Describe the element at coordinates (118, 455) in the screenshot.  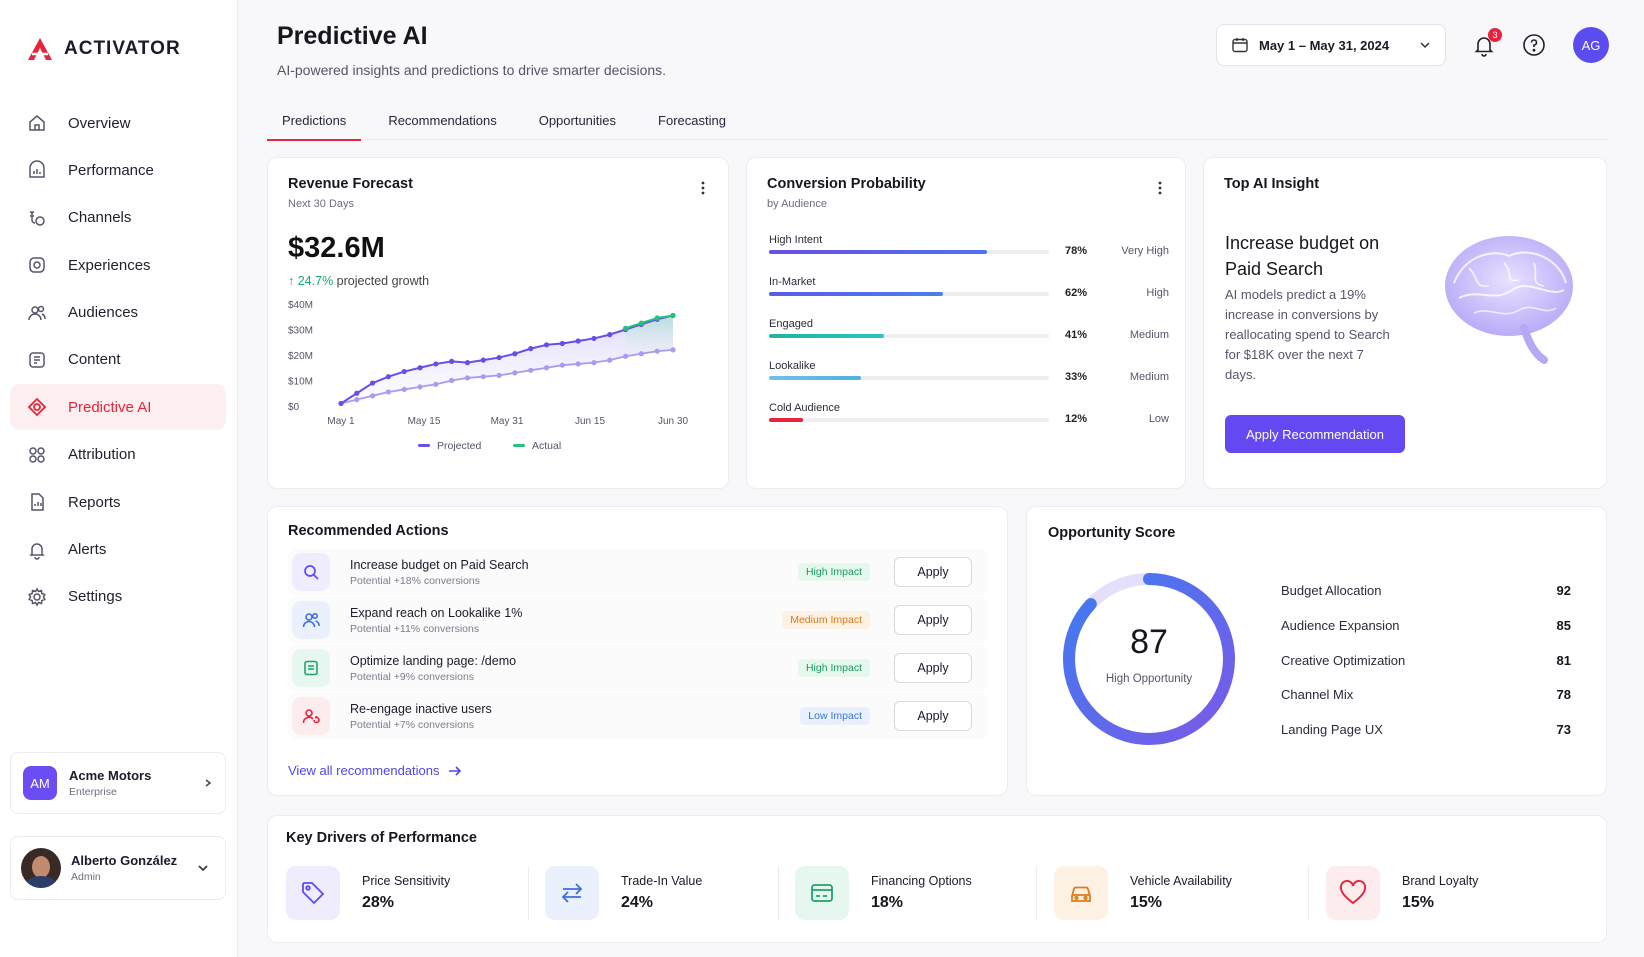
I see `sidebar-item-attribution: Attribution` at that location.